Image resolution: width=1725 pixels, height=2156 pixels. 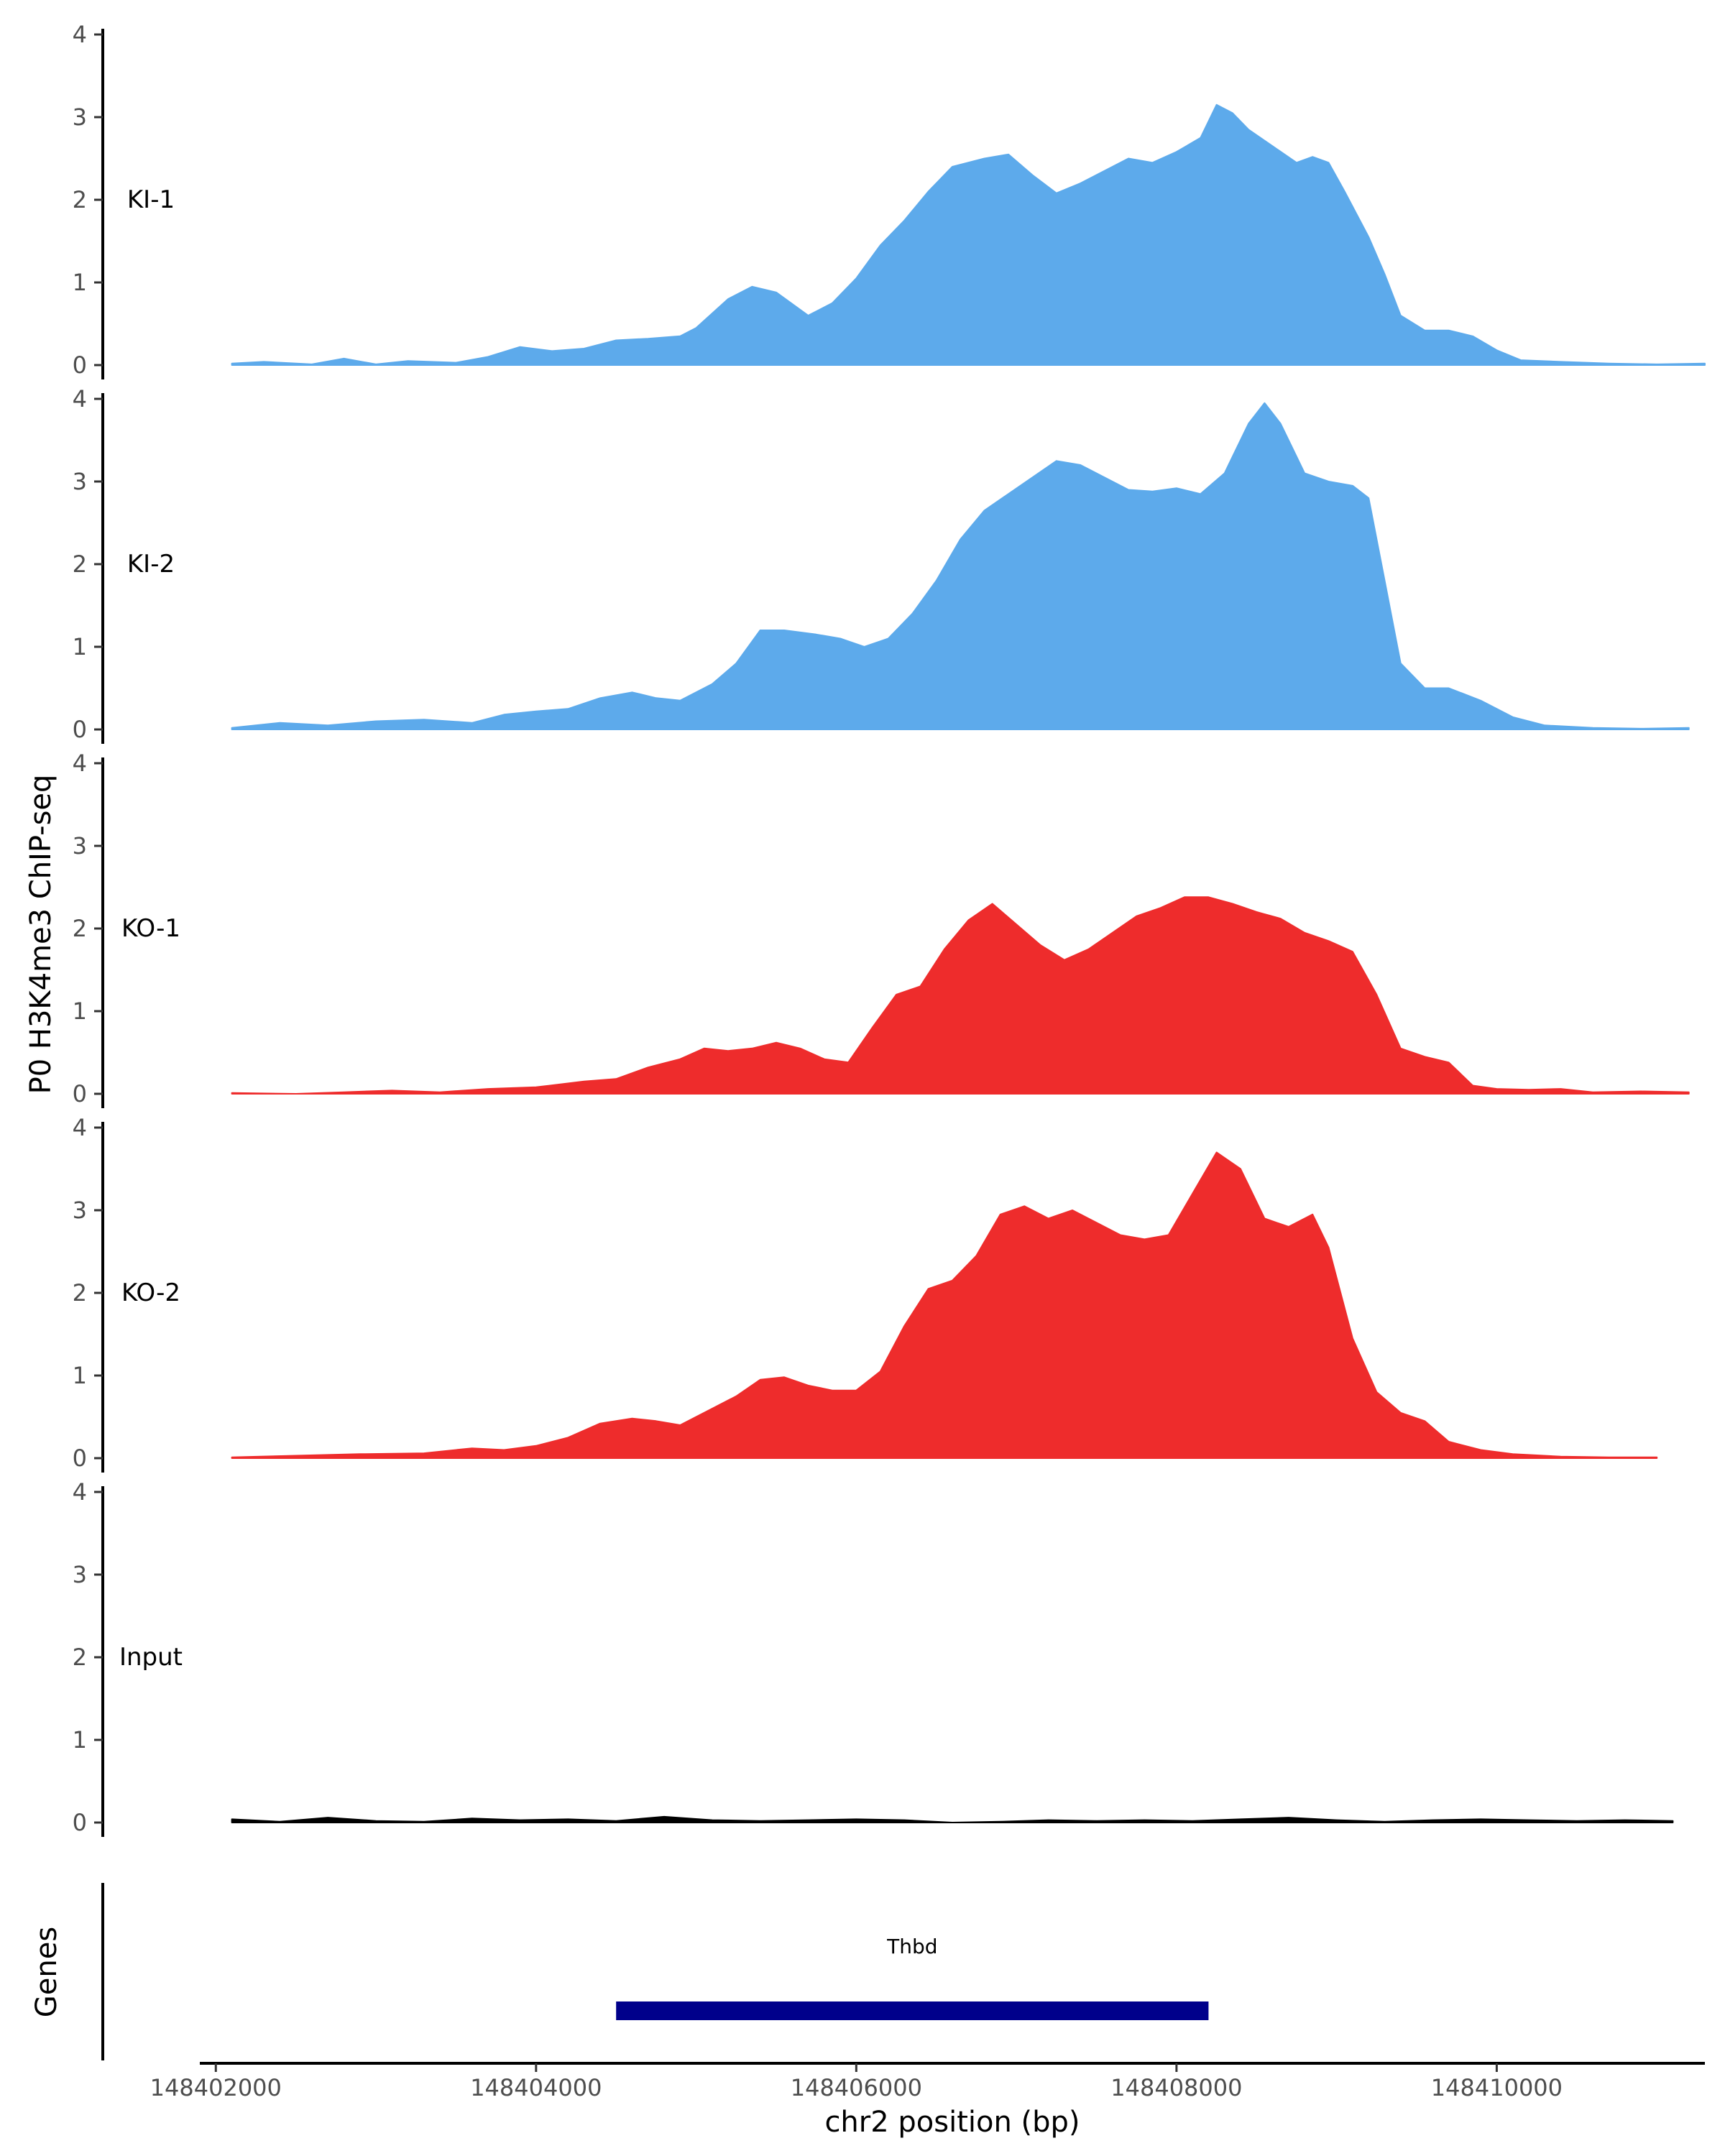 What do you see at coordinates (46, 1972) in the screenshot?
I see `genes-axis-title: Genes` at bounding box center [46, 1972].